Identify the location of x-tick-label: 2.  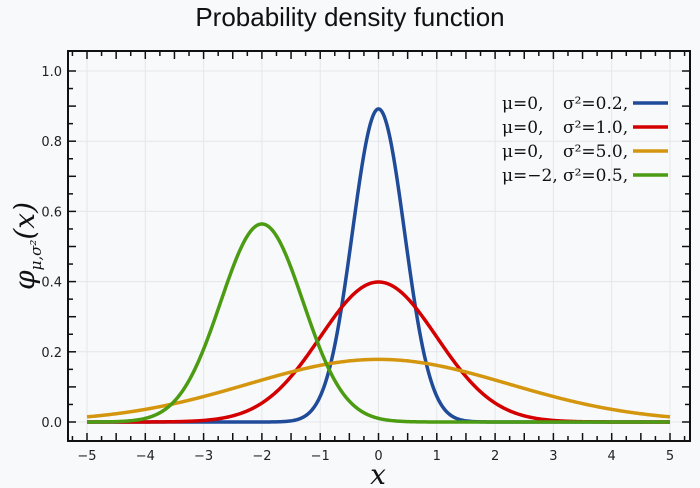
(495, 456).